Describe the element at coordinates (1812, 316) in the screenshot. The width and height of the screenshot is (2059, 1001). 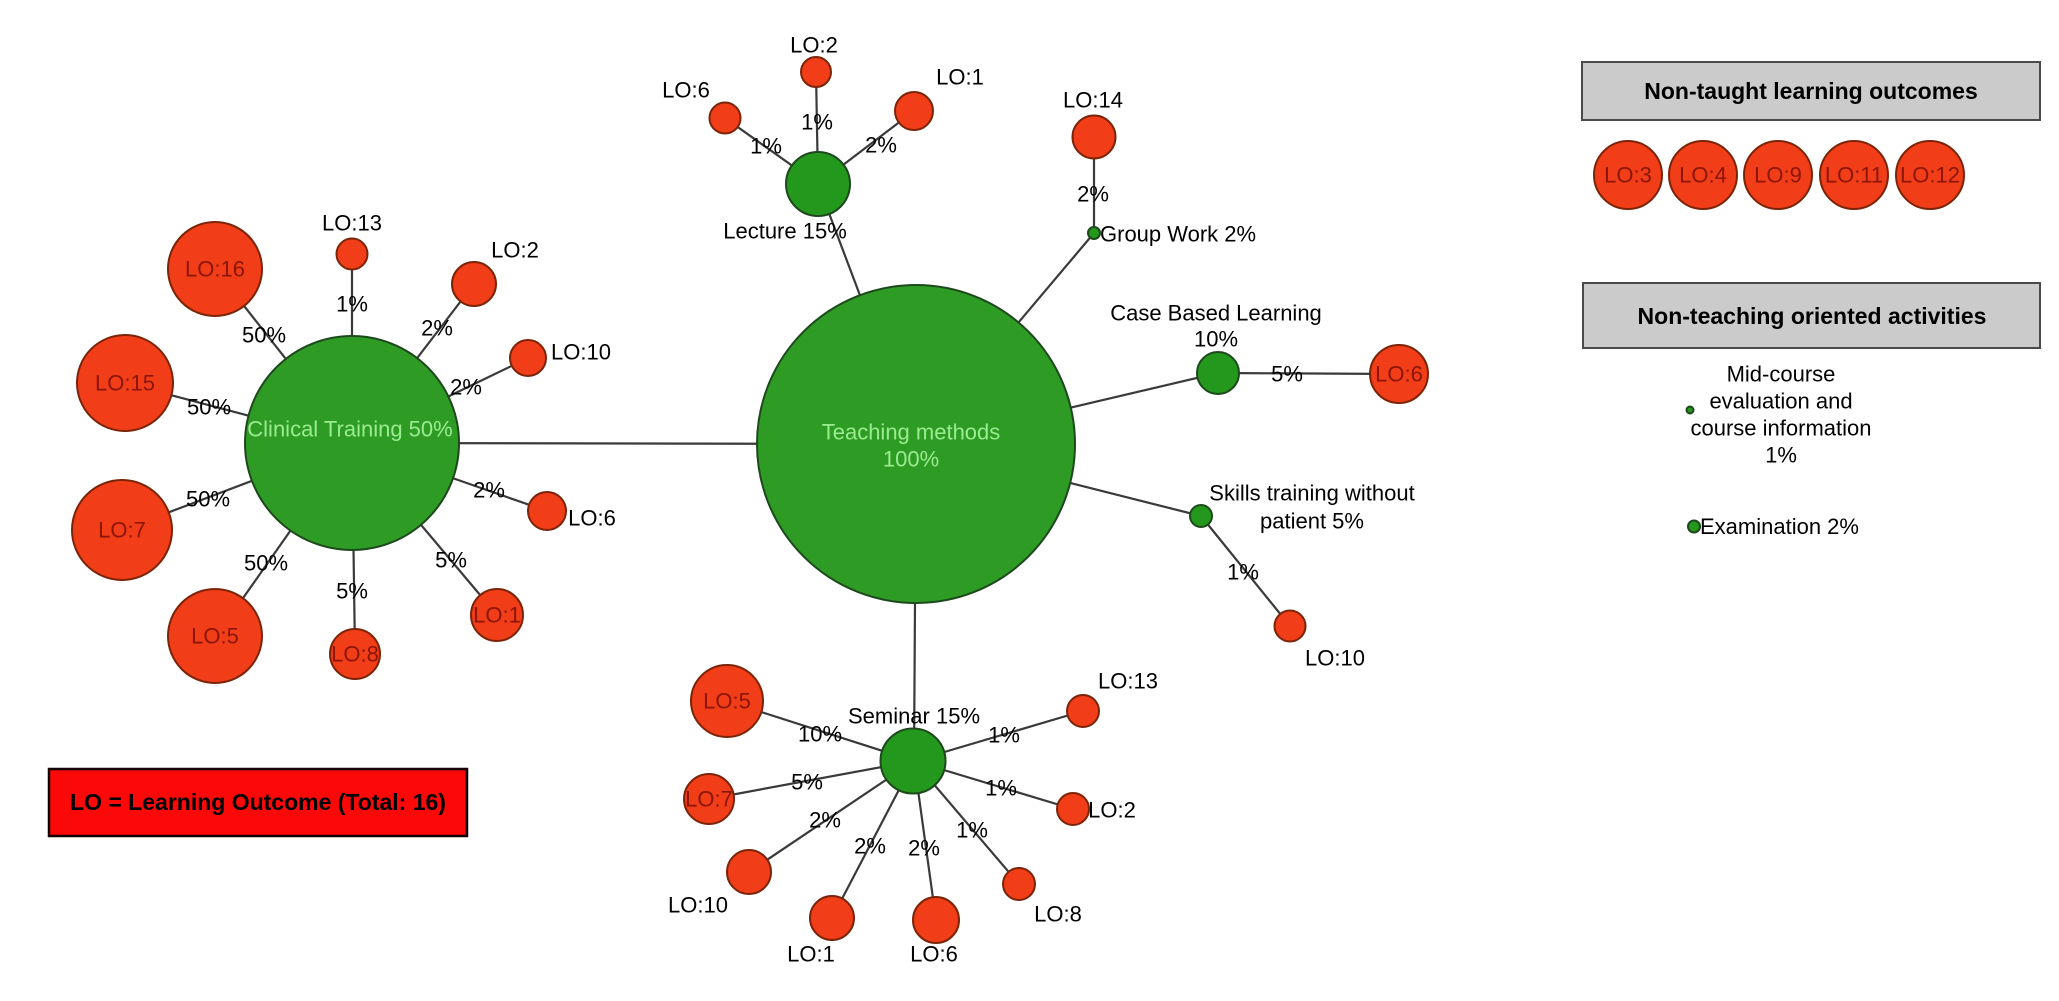
I see `svg-text:Non-teaching oriented activiti: Non-teaching oriented activities` at that location.